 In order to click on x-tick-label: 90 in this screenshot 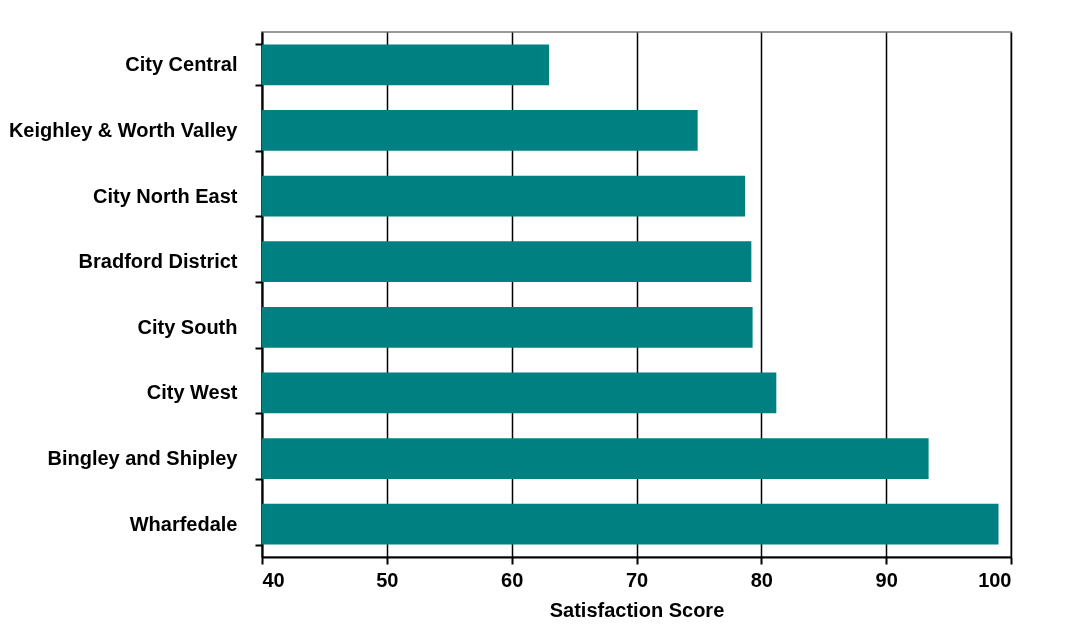, I will do `click(886, 579)`.